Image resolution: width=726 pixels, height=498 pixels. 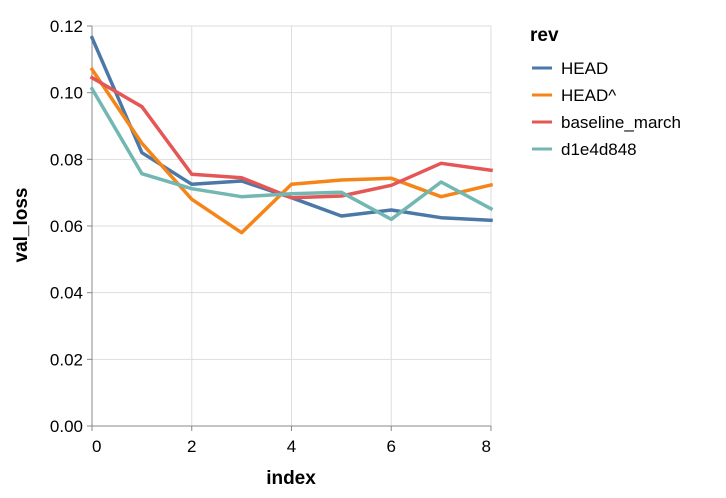 I want to click on x-tick-label: 8, so click(x=486, y=446).